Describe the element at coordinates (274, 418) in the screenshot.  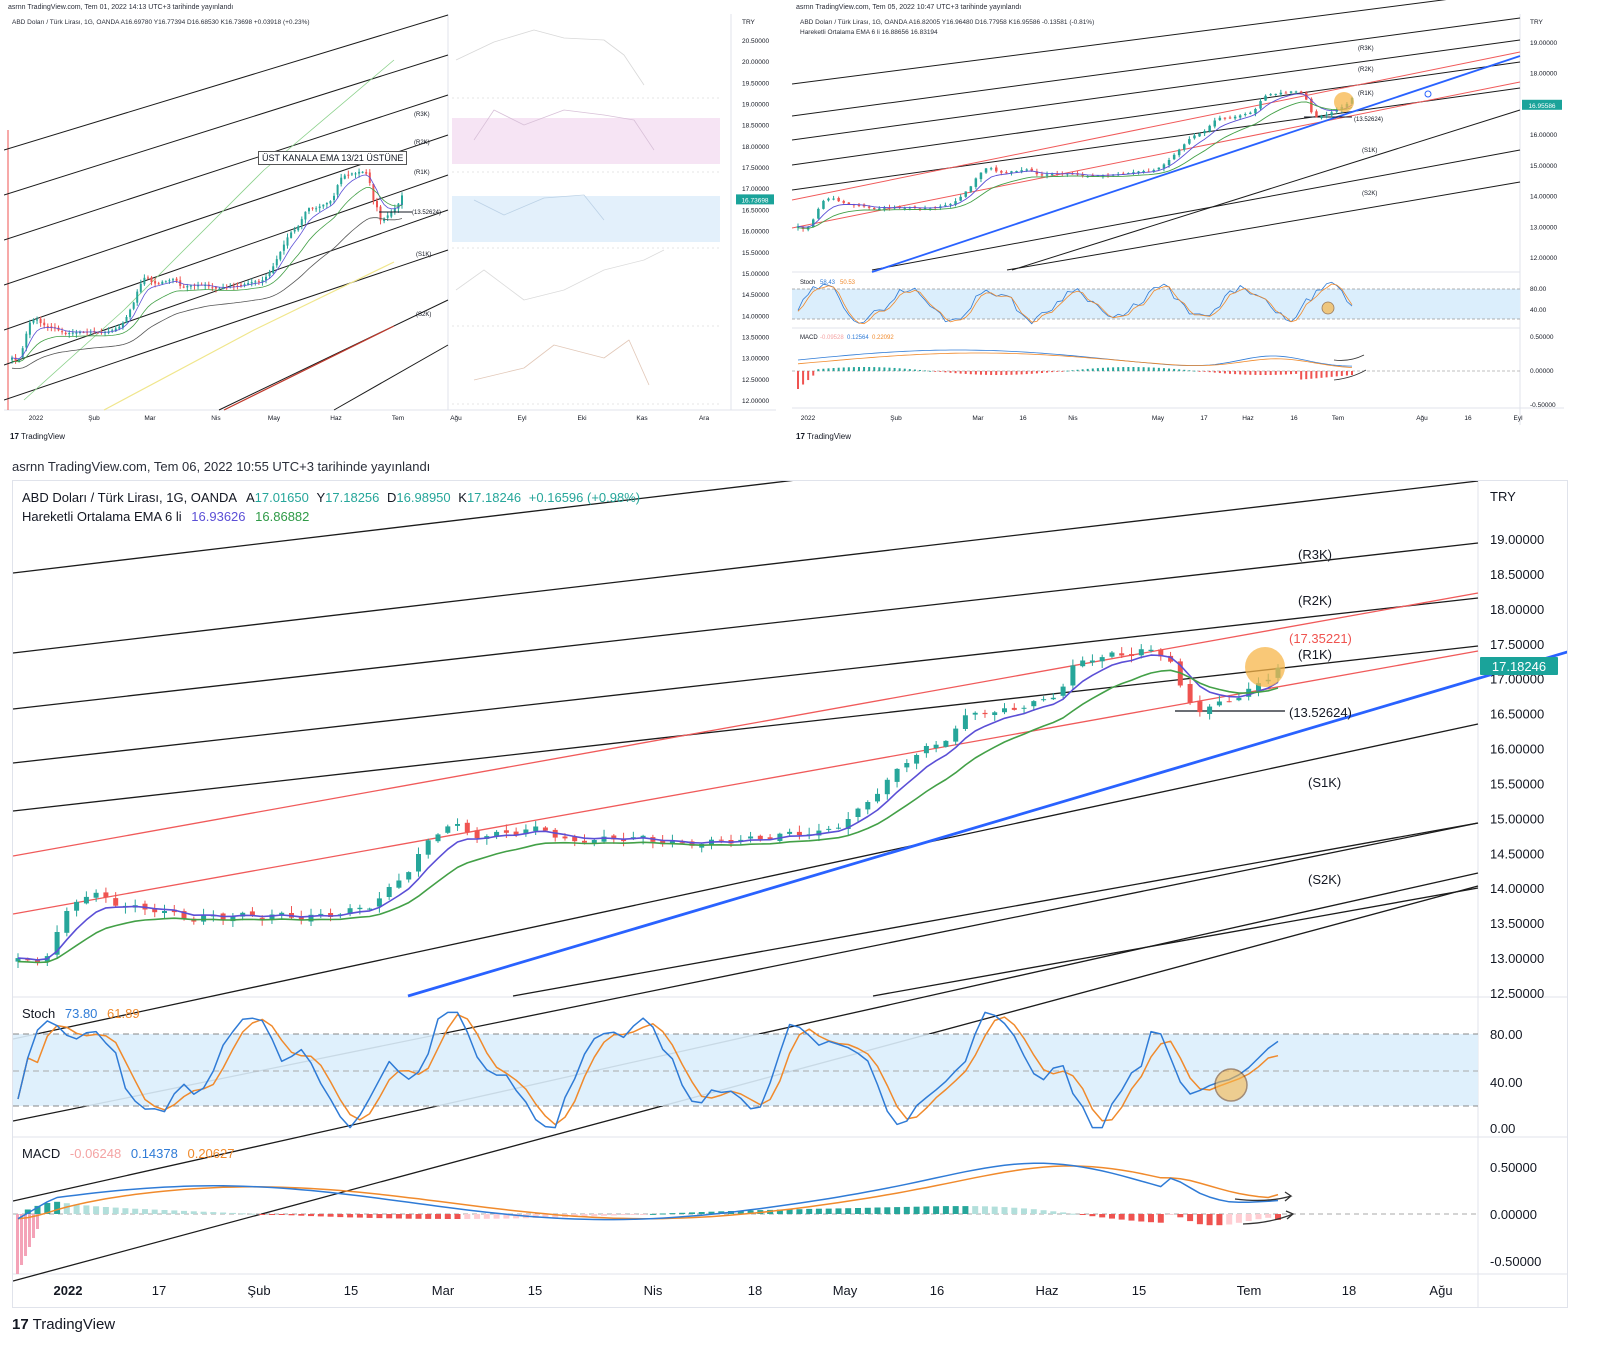
I see `time-tick-label: May` at that location.